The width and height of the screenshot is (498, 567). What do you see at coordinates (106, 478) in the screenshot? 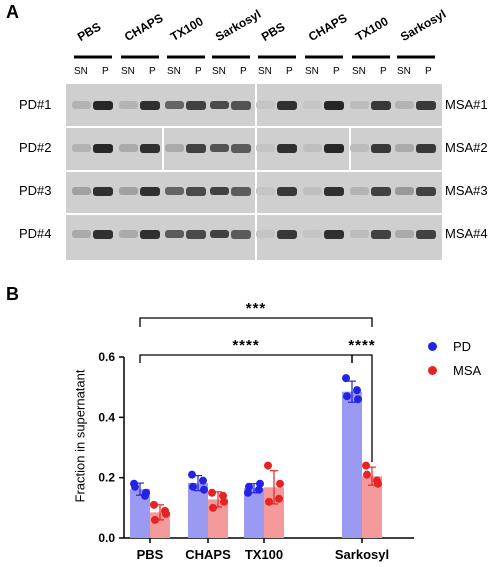
I see `y-tick-label: 0.2` at bounding box center [106, 478].